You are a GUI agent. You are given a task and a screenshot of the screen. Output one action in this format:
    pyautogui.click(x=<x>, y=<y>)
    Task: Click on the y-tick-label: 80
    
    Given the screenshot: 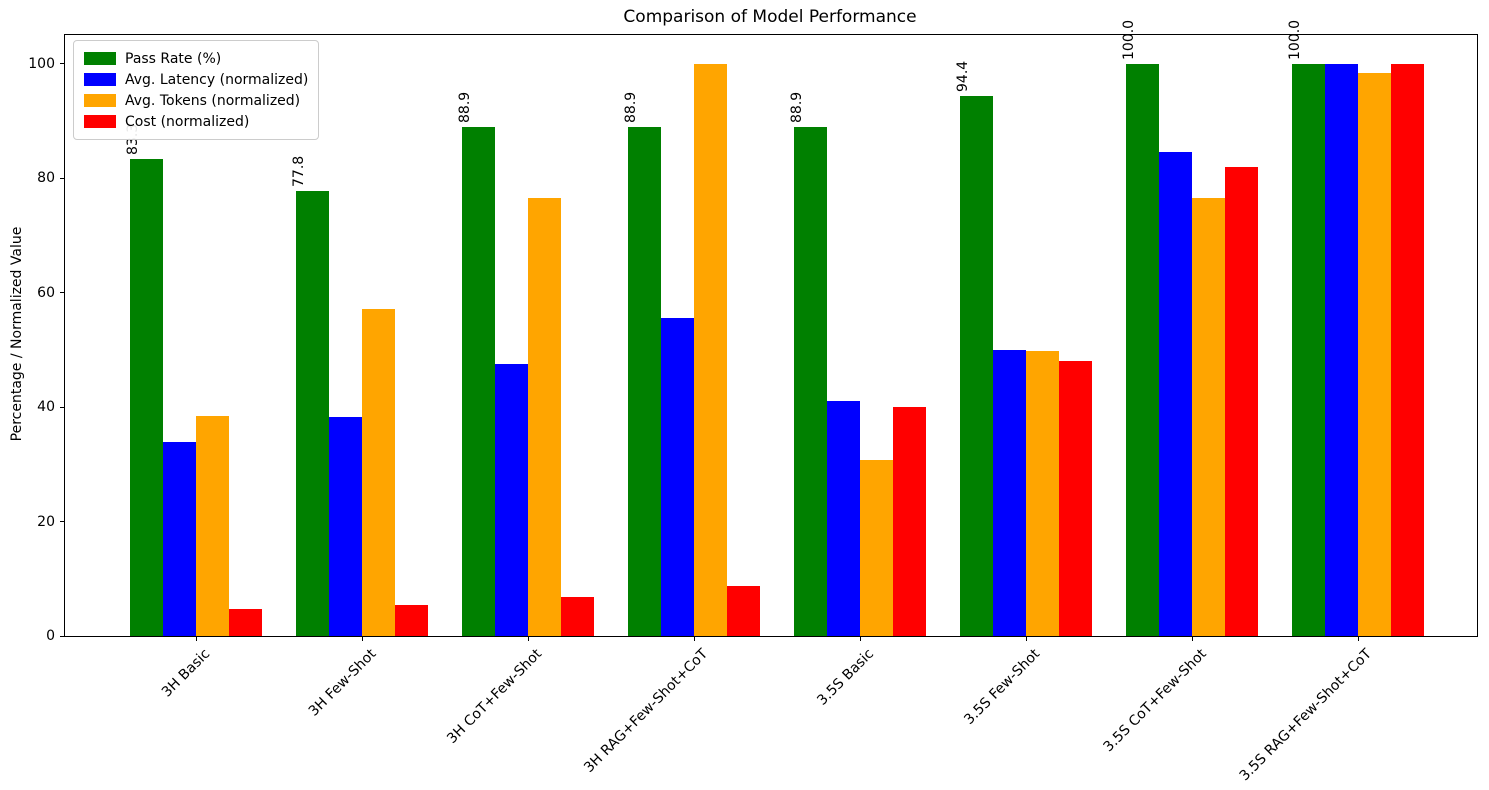 What is the action you would take?
    pyautogui.click(x=46, y=178)
    